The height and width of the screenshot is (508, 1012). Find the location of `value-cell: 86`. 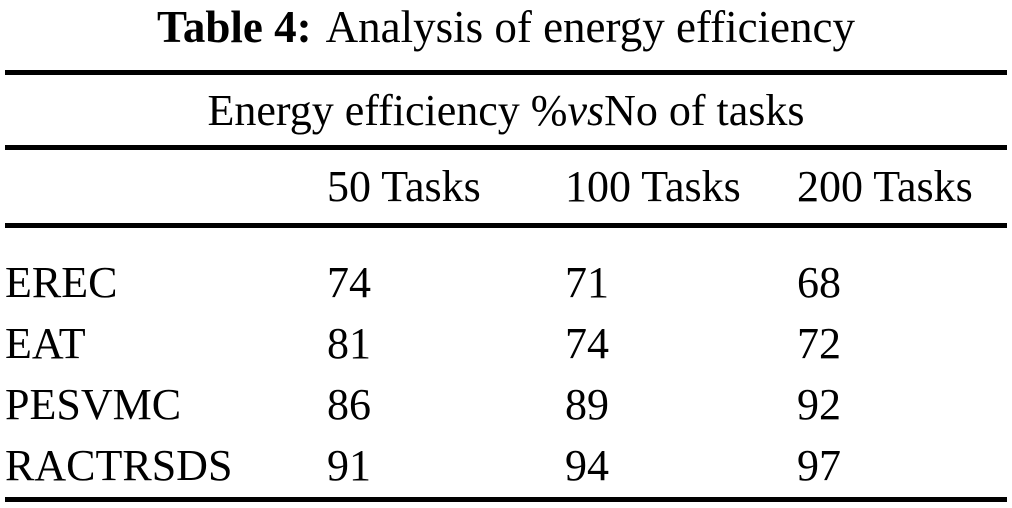

value-cell: 86 is located at coordinates (349, 404).